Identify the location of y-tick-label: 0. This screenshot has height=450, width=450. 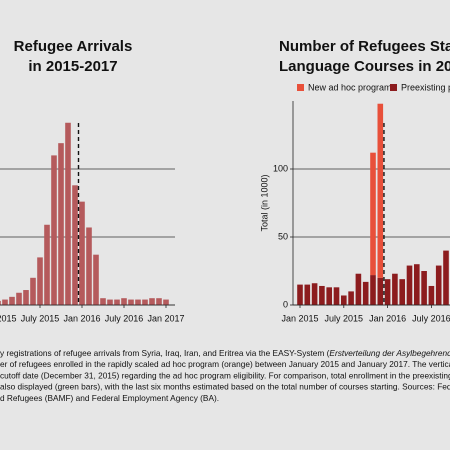
(285, 304).